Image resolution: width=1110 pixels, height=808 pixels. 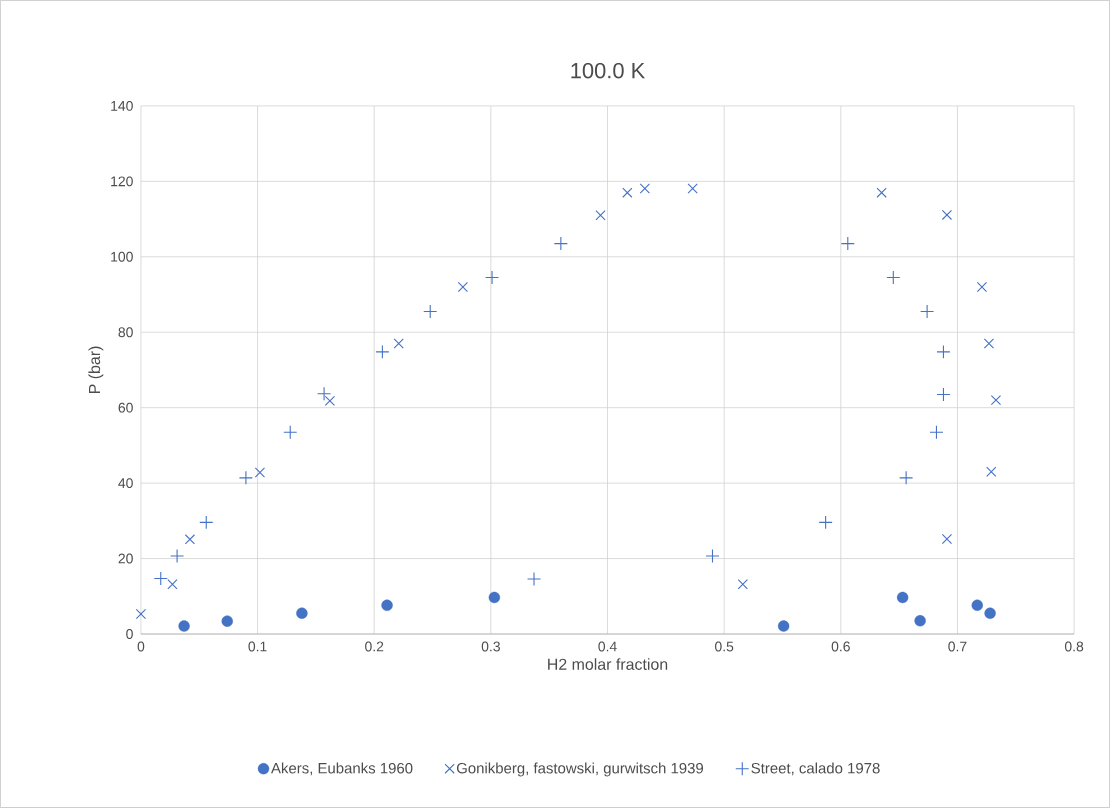 I want to click on y-tick-label: 120, so click(x=122, y=181).